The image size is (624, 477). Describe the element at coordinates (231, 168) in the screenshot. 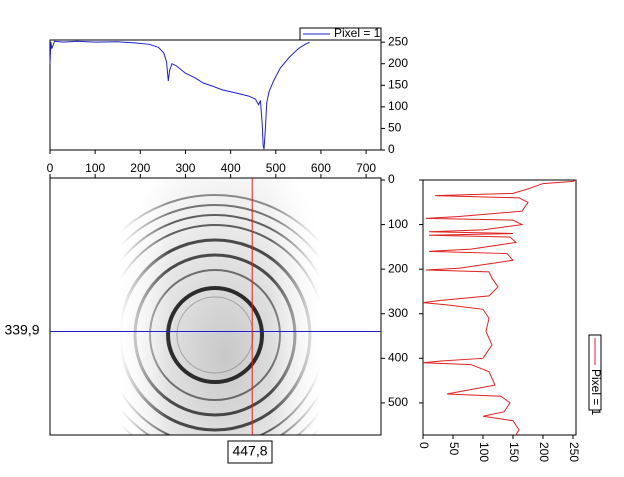

I see `x-tick-label: 400` at that location.